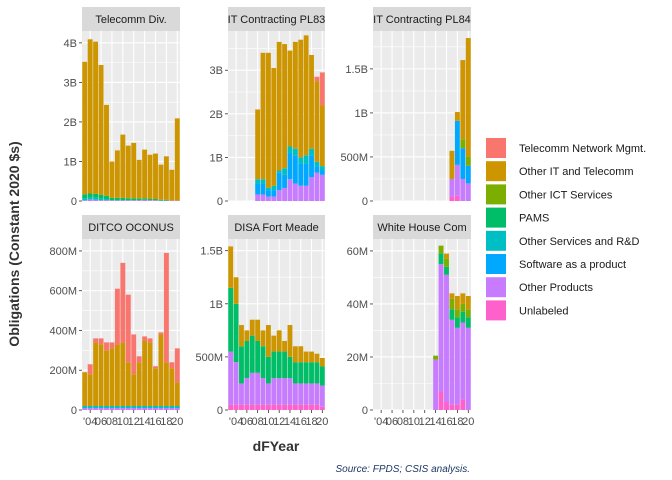  I want to click on x-tick-label: 10, so click(268, 422).